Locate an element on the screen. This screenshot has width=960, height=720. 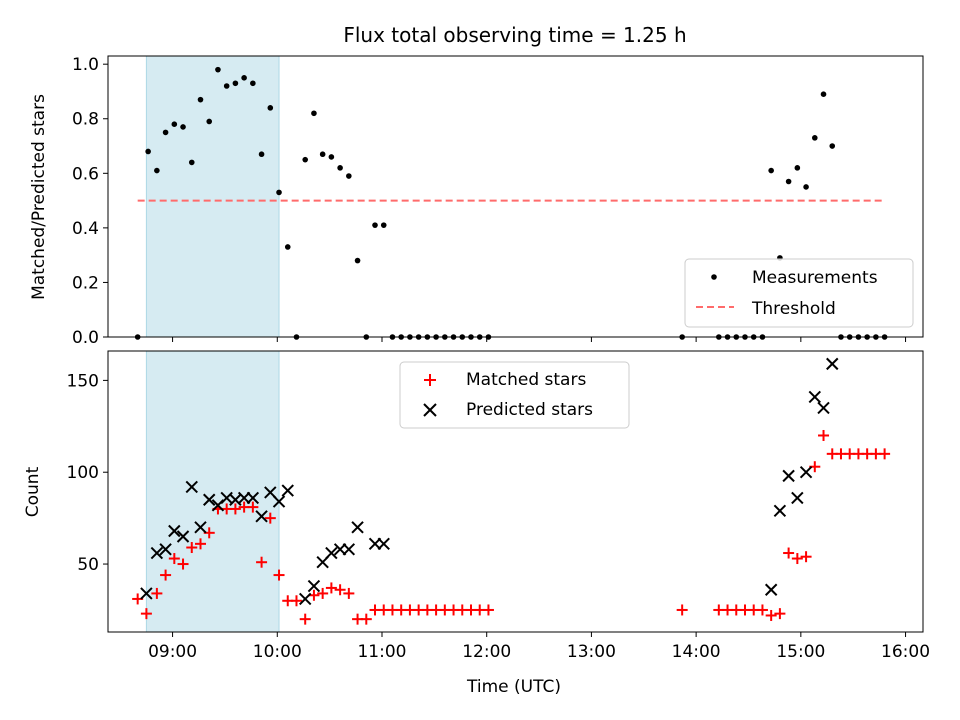
legend-predicted-label: Predicted stars is located at coordinates (529, 410).